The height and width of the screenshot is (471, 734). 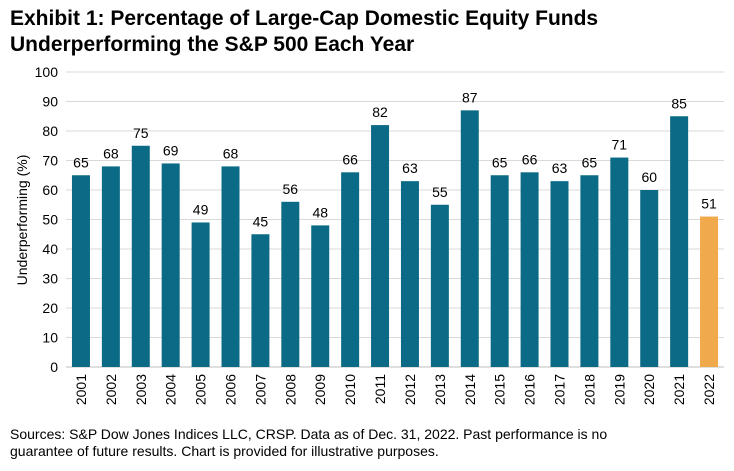 What do you see at coordinates (380, 389) in the screenshot?
I see `x-tick-label-2011: 2011` at bounding box center [380, 389].